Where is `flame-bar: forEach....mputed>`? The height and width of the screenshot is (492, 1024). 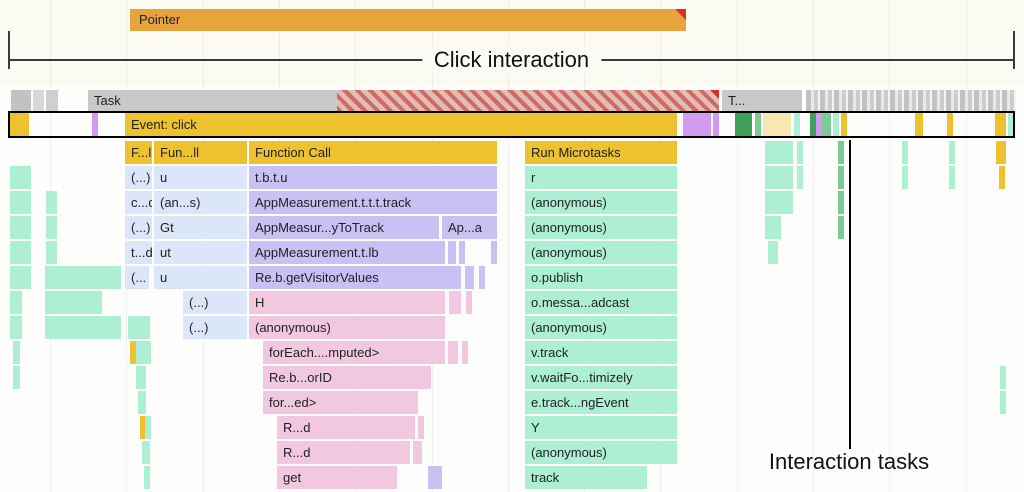 flame-bar: forEach....mputed> is located at coordinates (354, 352).